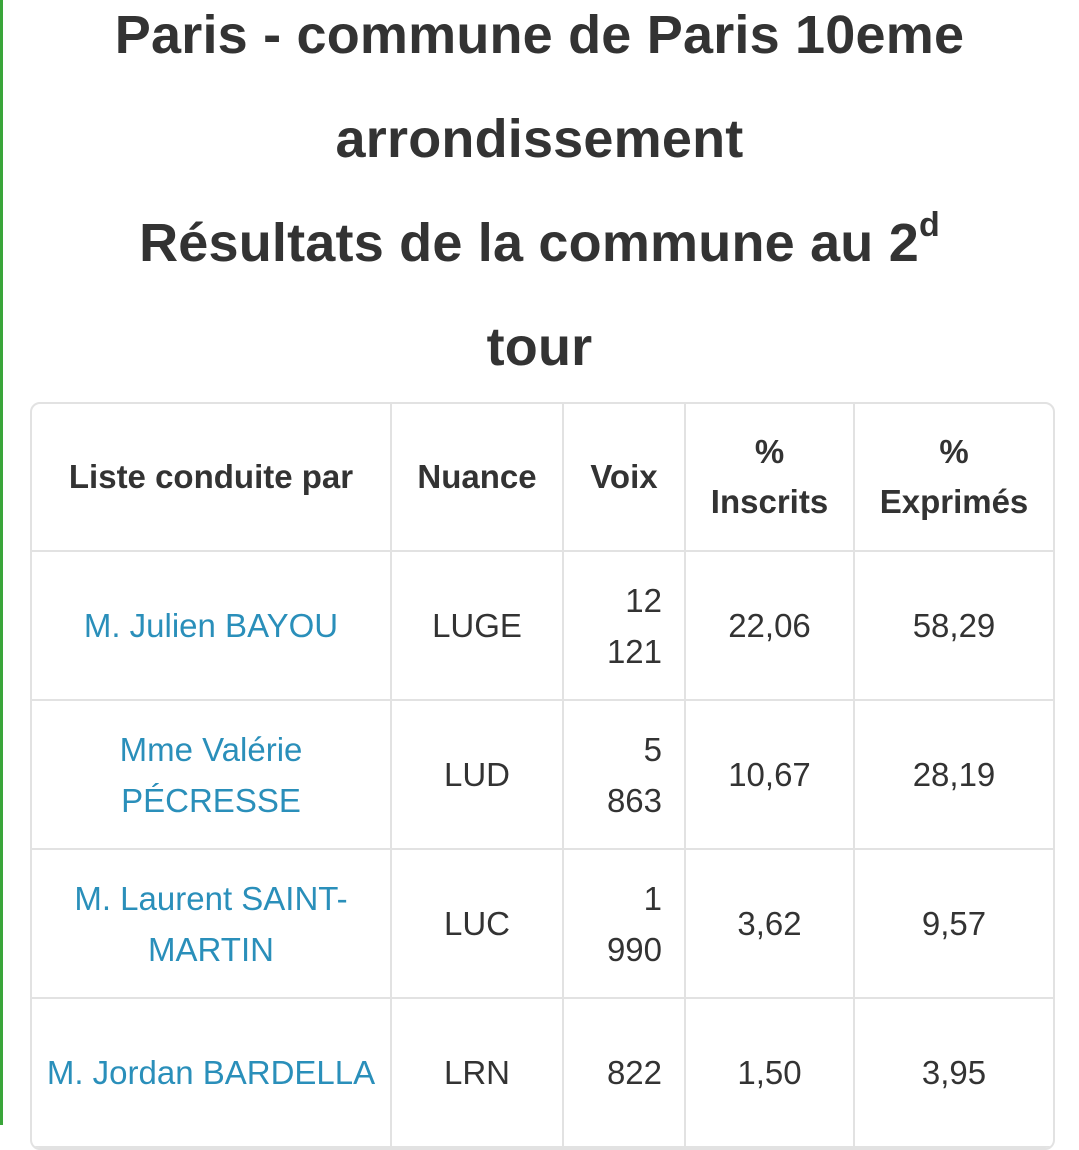 The height and width of the screenshot is (1150, 1079). I want to click on header-inscrits-label: Inscrits, so click(769, 501).